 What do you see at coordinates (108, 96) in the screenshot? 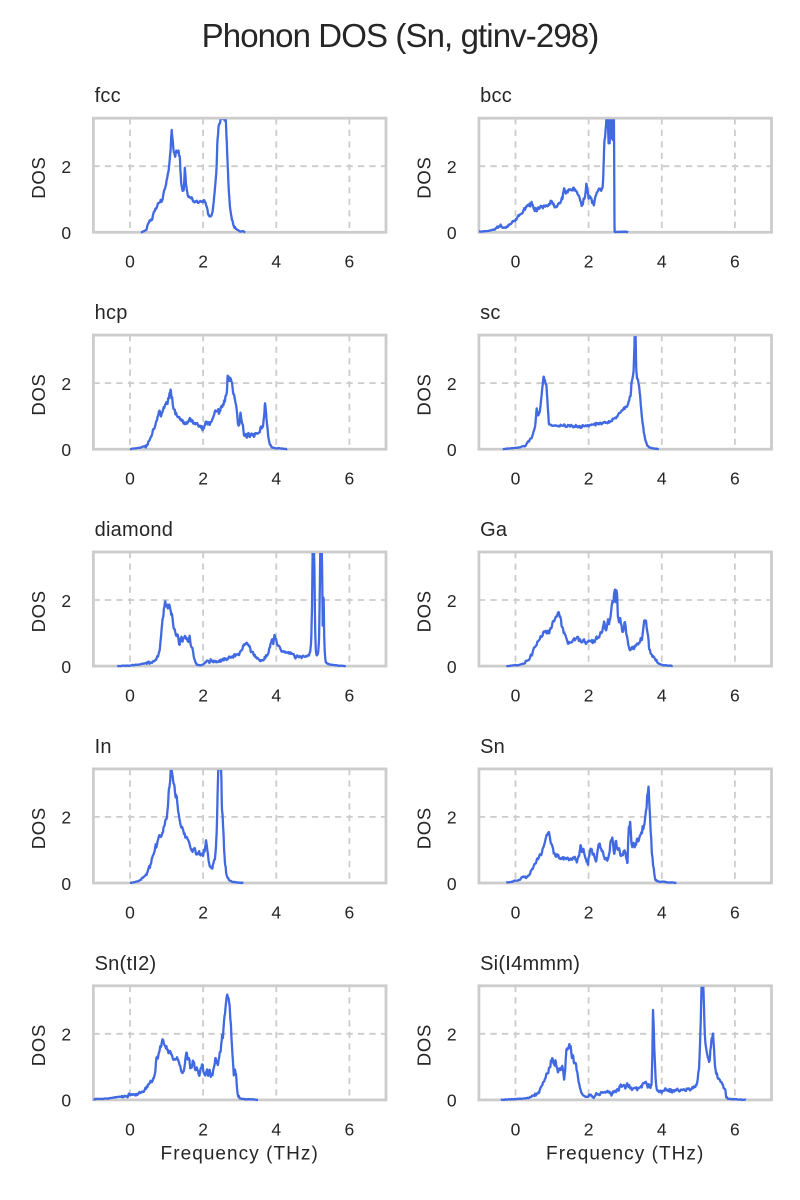
I see `svg-text: fcc` at bounding box center [108, 96].